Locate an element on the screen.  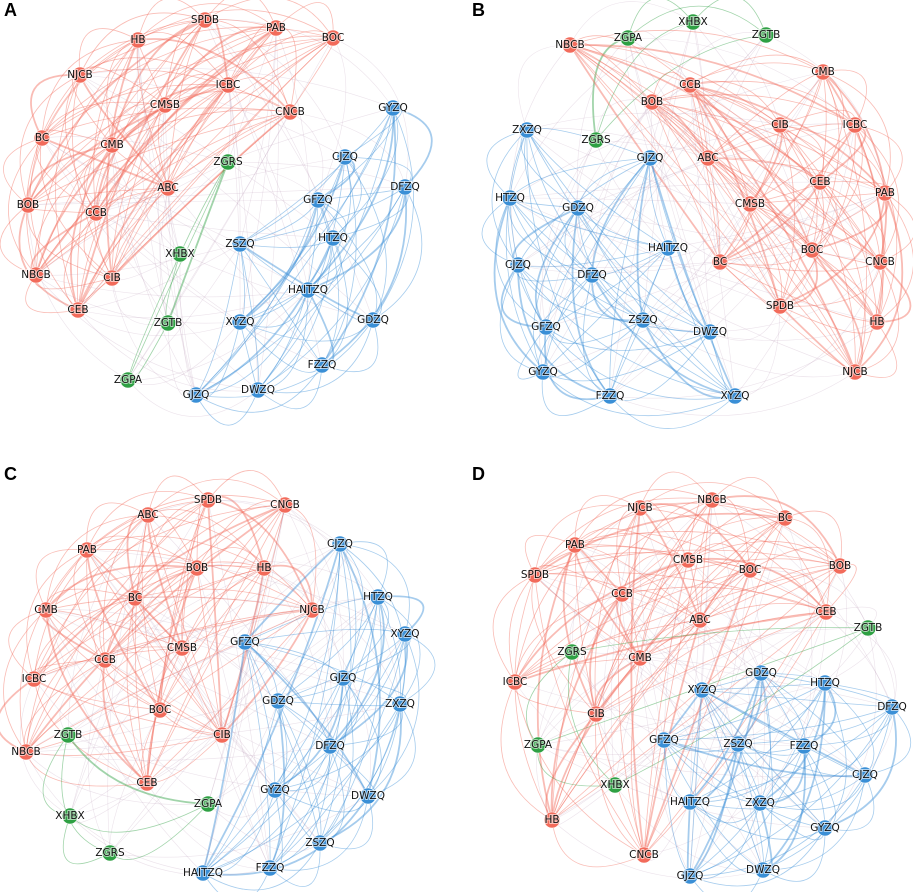
node-label: NJCB is located at coordinates (80, 75).